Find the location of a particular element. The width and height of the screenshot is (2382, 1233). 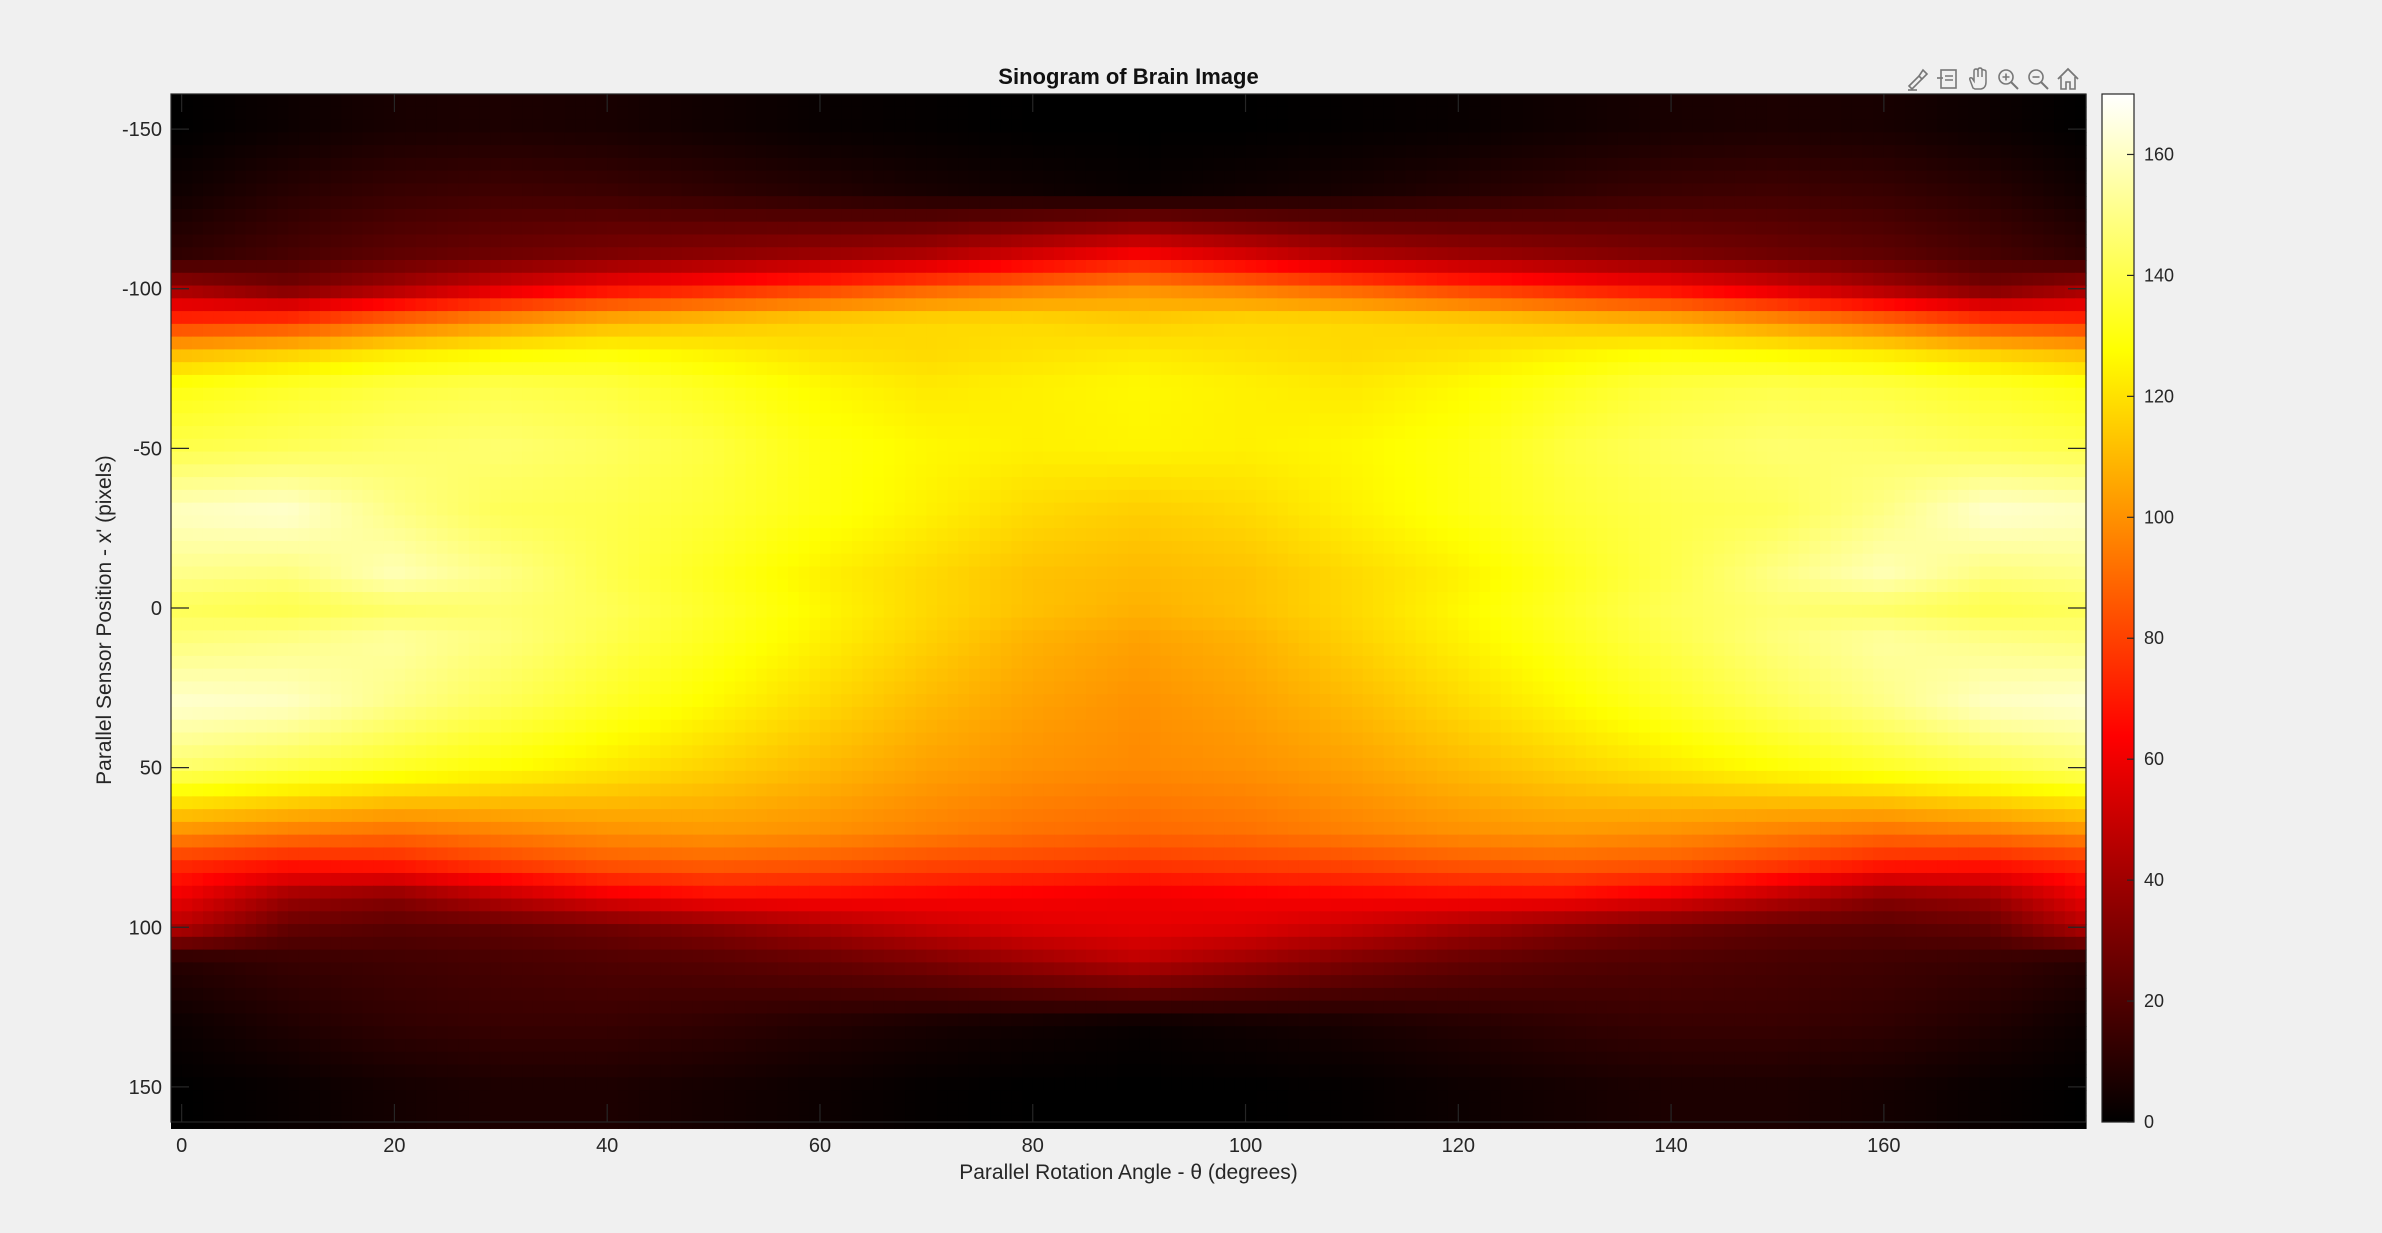

home-icon is located at coordinates (2068, 79).